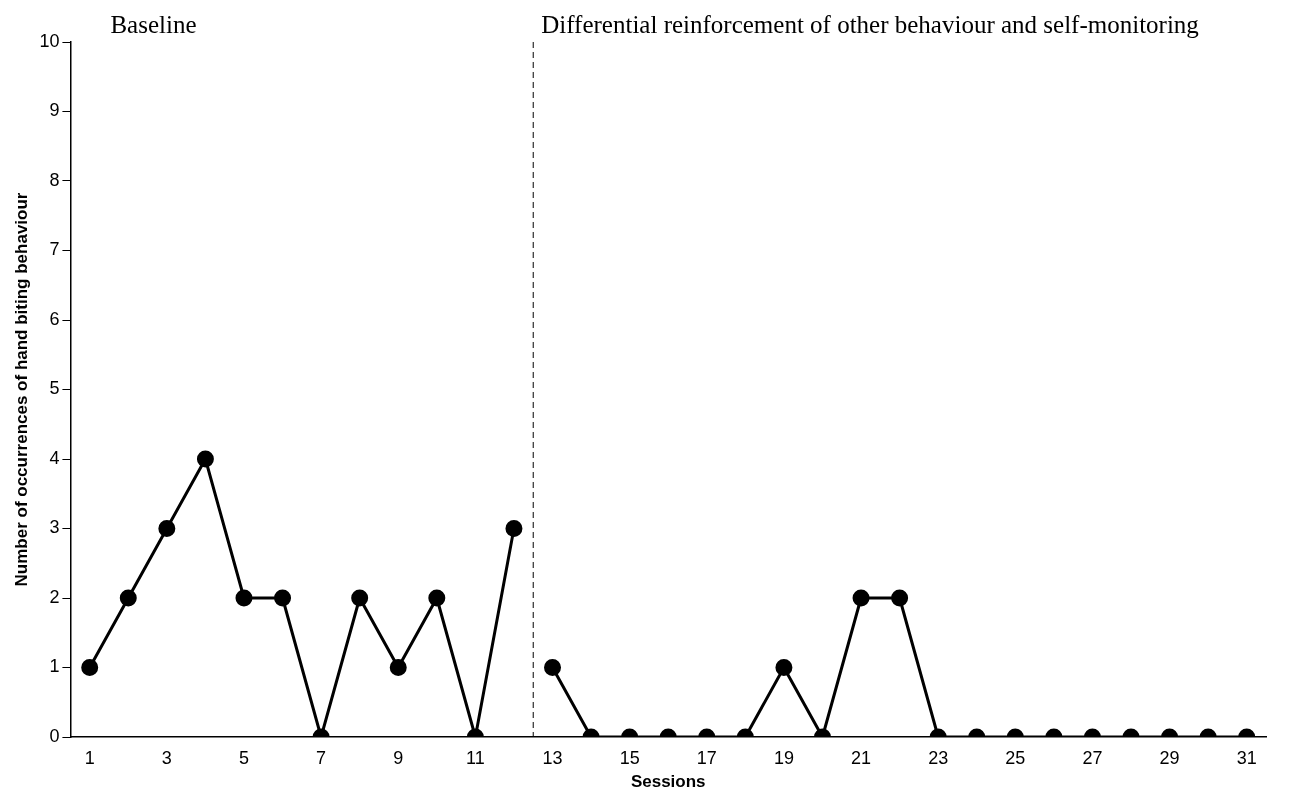  I want to click on x-tick-label: 27, so click(1092, 757).